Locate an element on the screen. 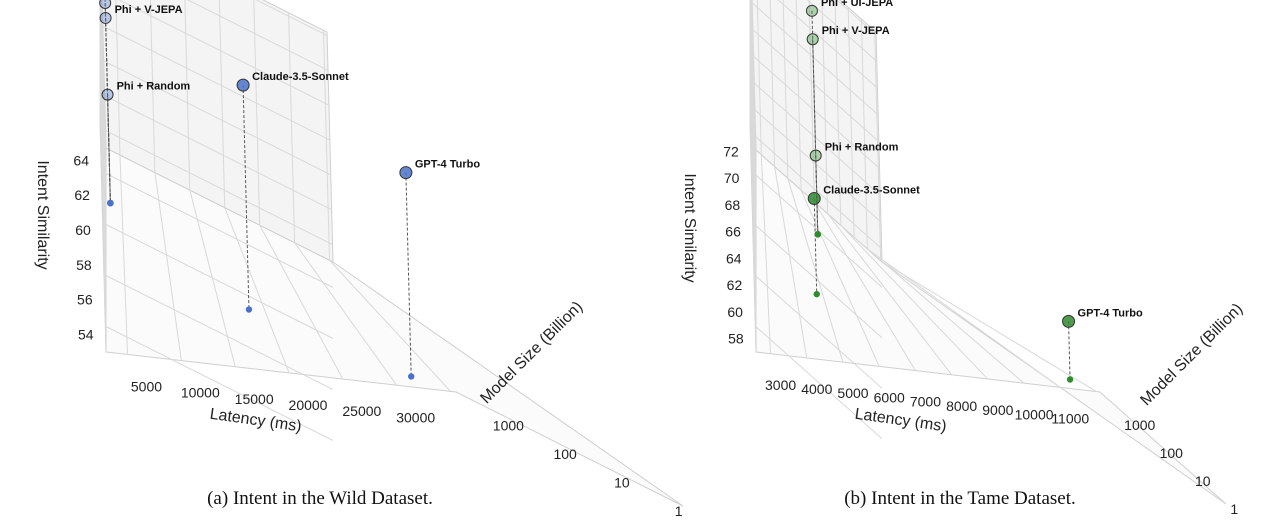 The height and width of the screenshot is (532, 1280). x-tick-label: 4000 is located at coordinates (816, 389).